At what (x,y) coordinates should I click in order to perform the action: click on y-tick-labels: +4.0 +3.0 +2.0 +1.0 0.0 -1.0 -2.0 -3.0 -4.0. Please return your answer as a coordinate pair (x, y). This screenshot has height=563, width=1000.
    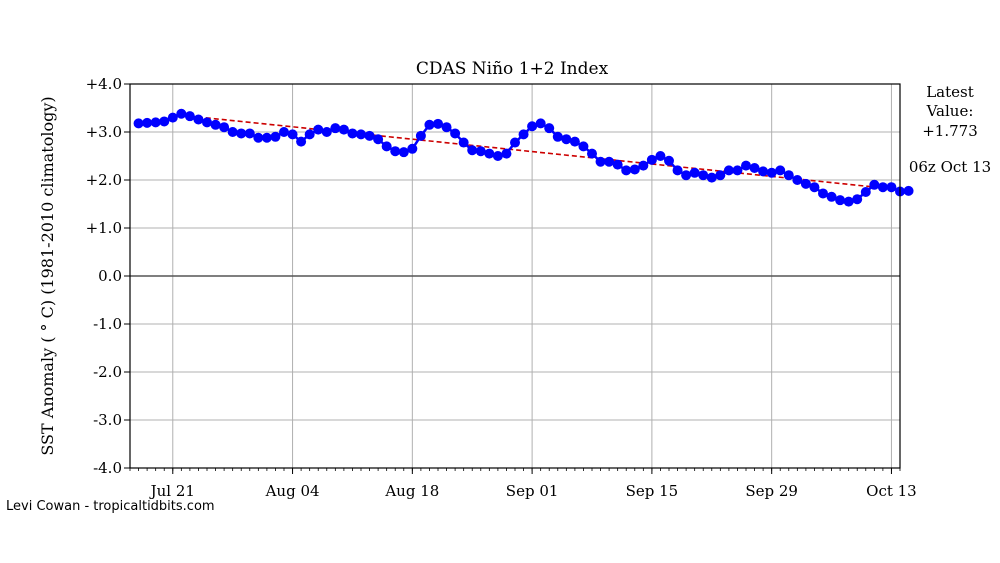
    Looking at the image, I should click on (104, 276).